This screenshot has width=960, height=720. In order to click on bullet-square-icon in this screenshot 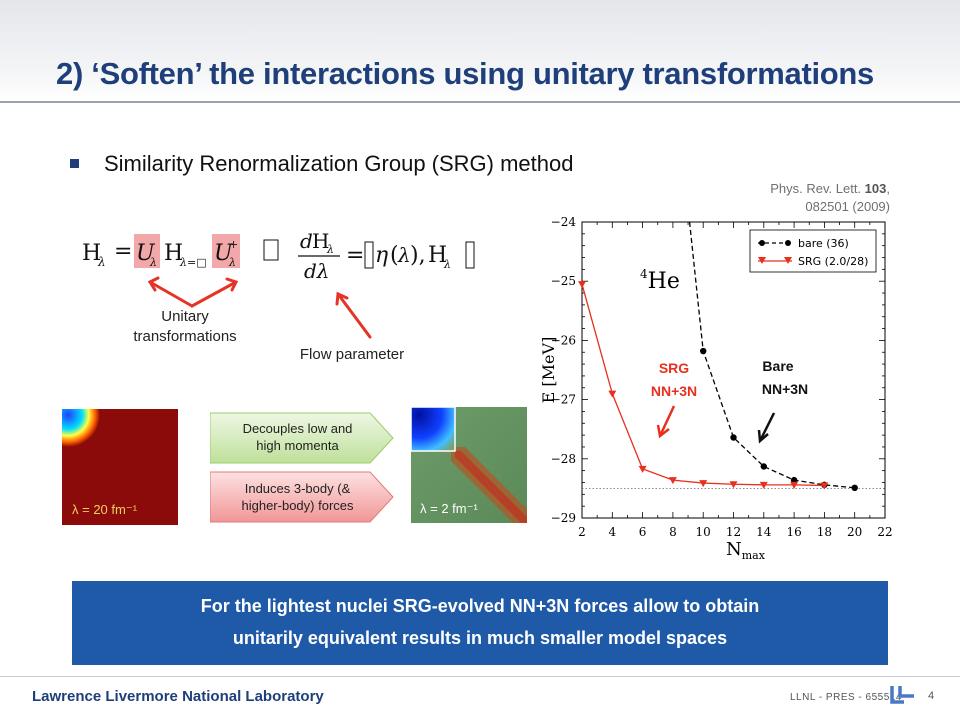, I will do `click(74, 163)`.